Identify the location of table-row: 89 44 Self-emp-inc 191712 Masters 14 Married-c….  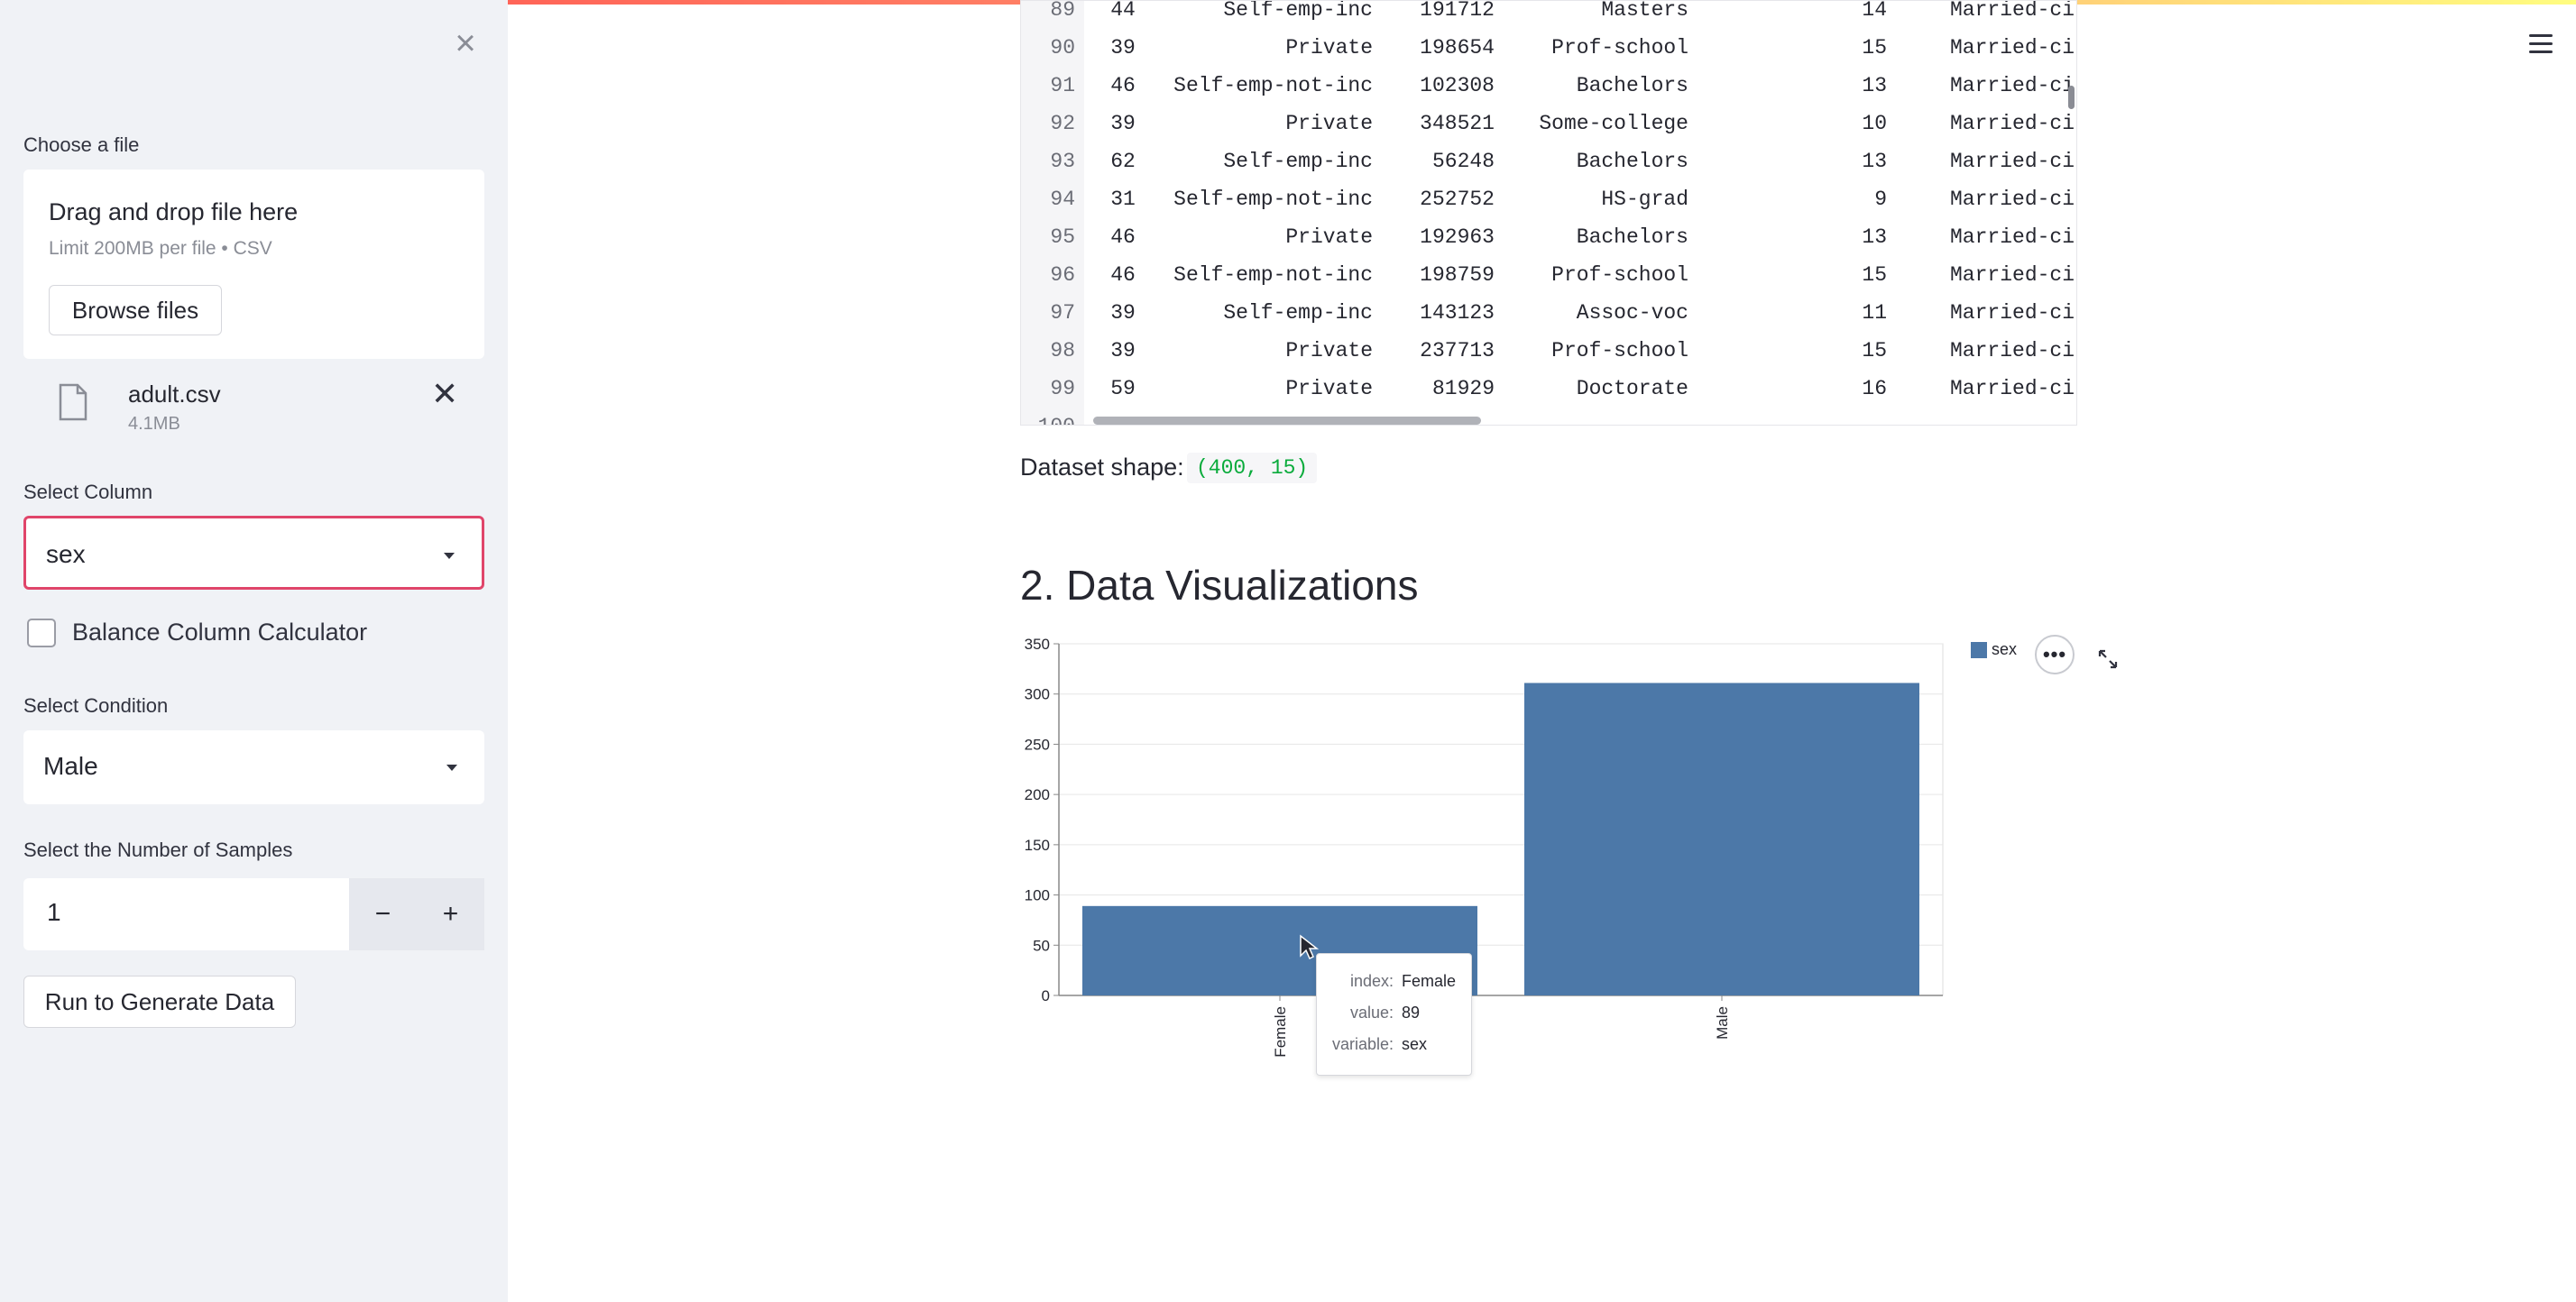
(1549, 14).